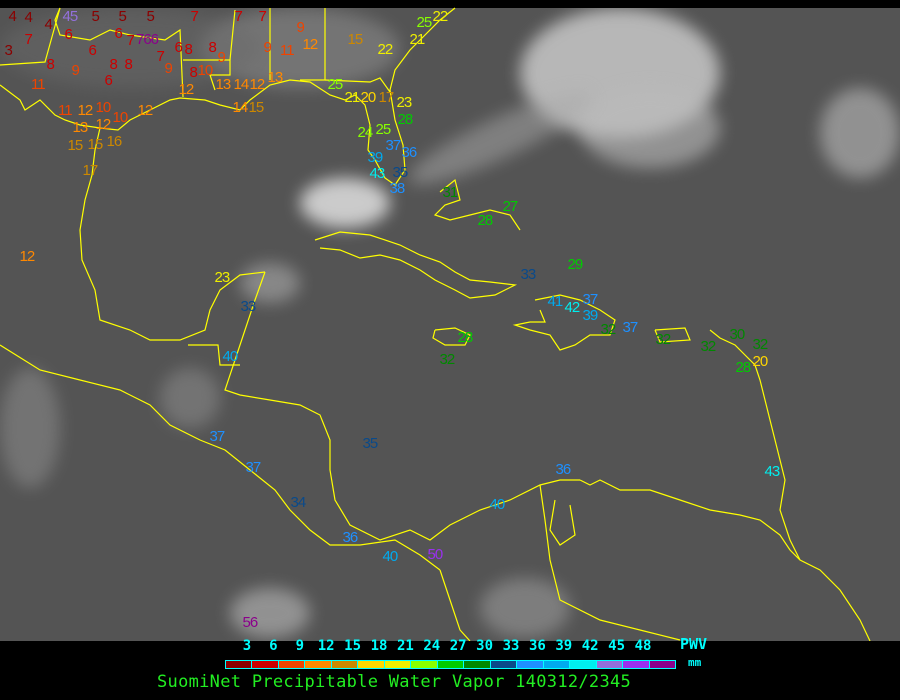  I want to click on south-america-coast, so click(455, 605).